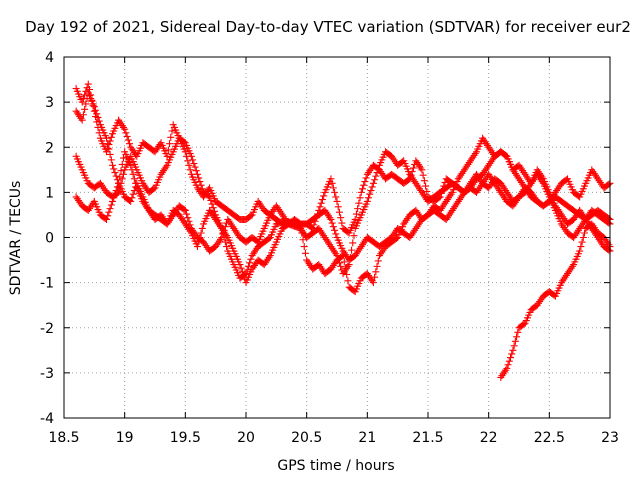  Describe the element at coordinates (555, 300) in the screenshot. I see `series-track-e` at that location.